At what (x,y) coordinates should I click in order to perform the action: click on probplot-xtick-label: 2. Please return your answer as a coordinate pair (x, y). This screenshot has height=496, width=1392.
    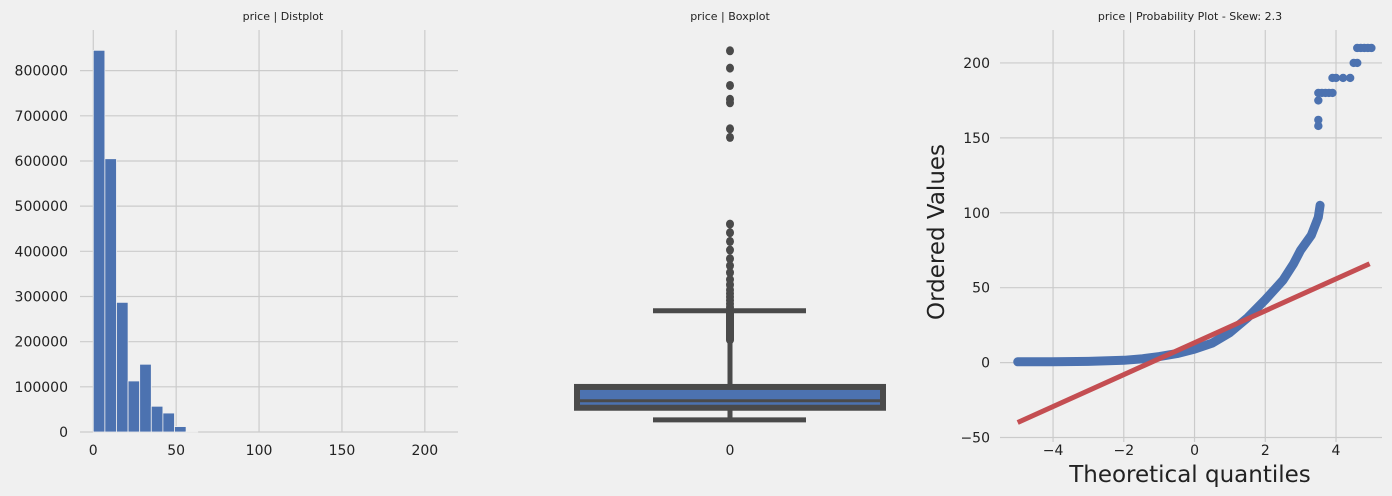
    Looking at the image, I should click on (1265, 451).